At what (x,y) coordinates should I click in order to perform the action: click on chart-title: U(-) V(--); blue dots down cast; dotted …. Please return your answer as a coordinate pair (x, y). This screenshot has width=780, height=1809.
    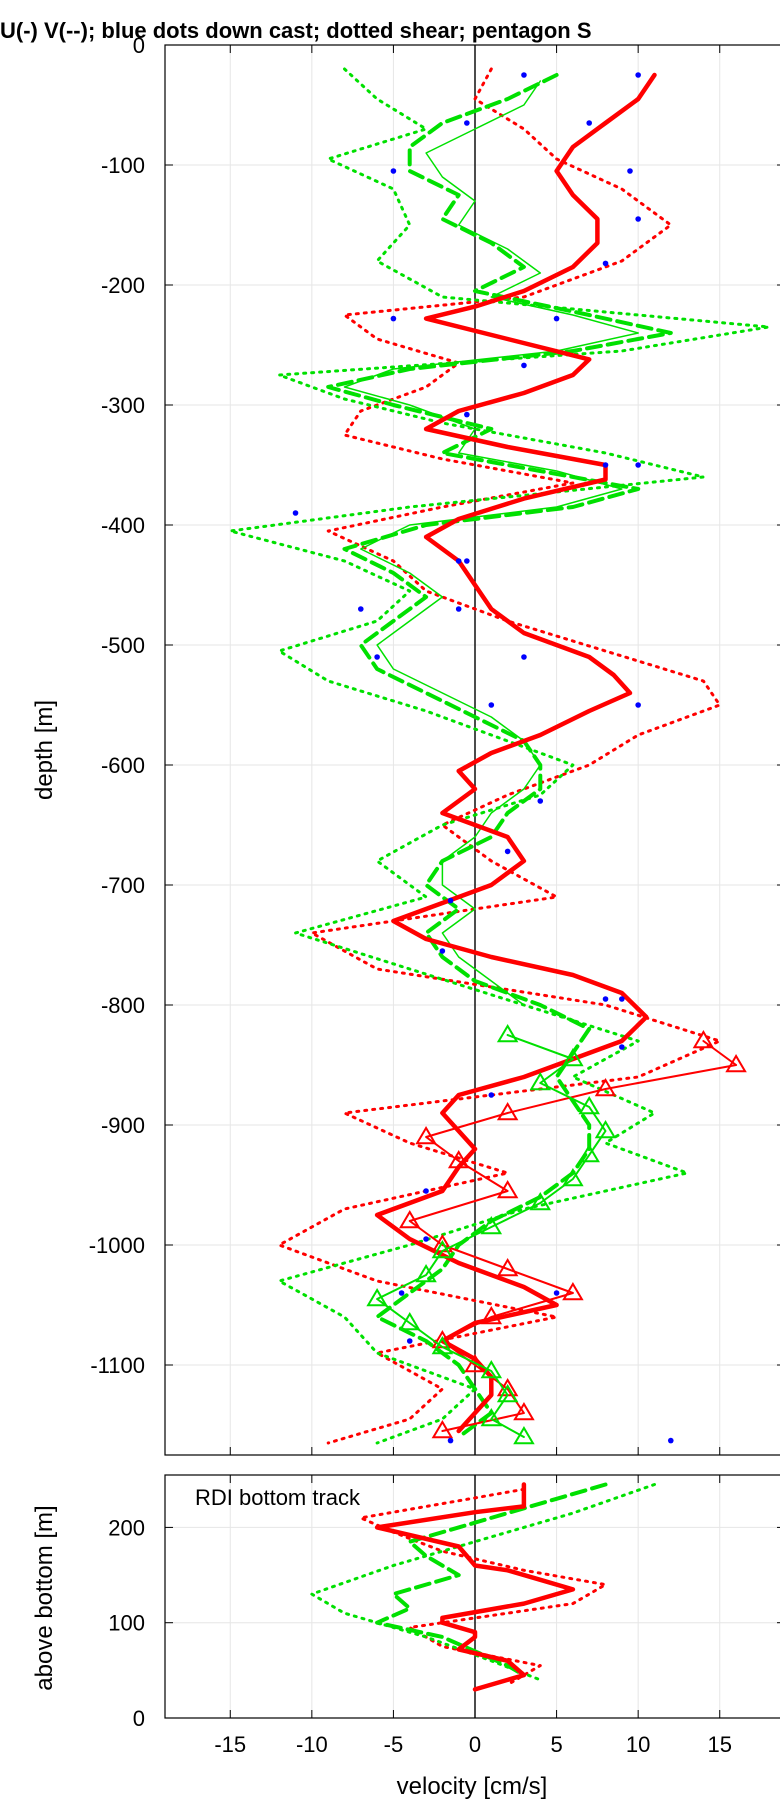
    Looking at the image, I should click on (296, 30).